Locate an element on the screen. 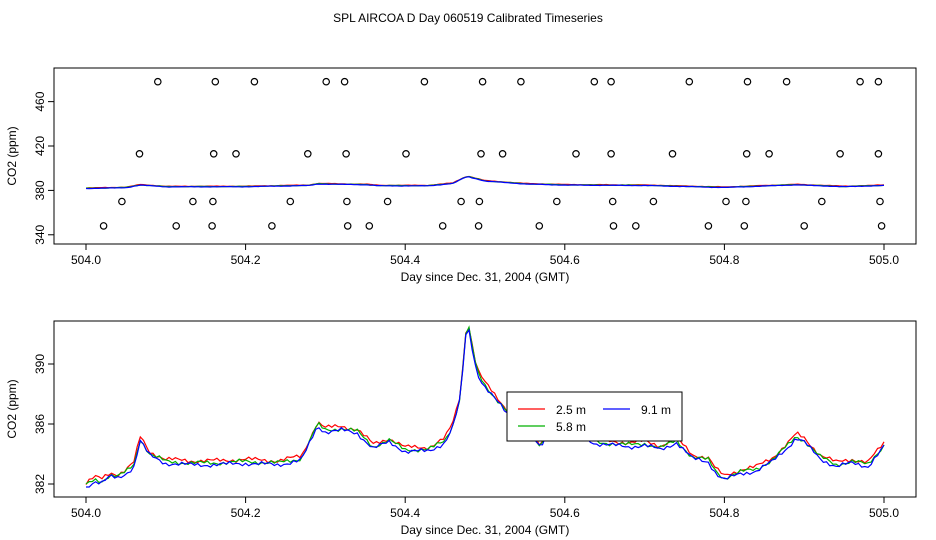 Image resolution: width=936 pixels, height=540 pixels. legend-box is located at coordinates (594, 416).